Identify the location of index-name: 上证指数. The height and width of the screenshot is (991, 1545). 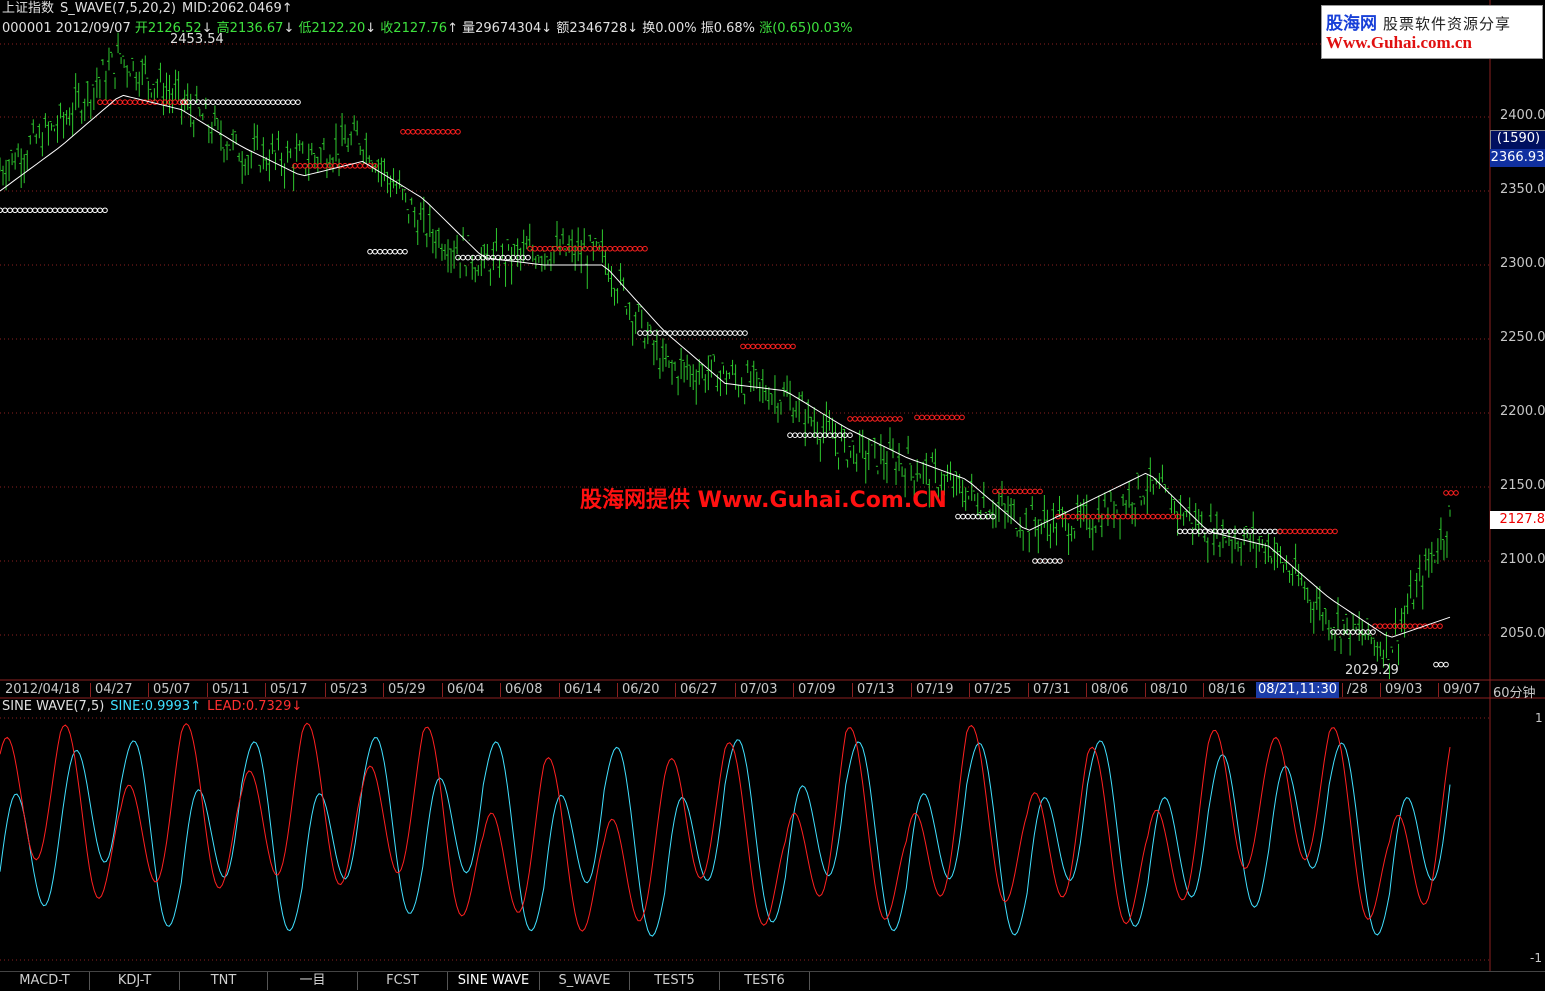
(28, 8).